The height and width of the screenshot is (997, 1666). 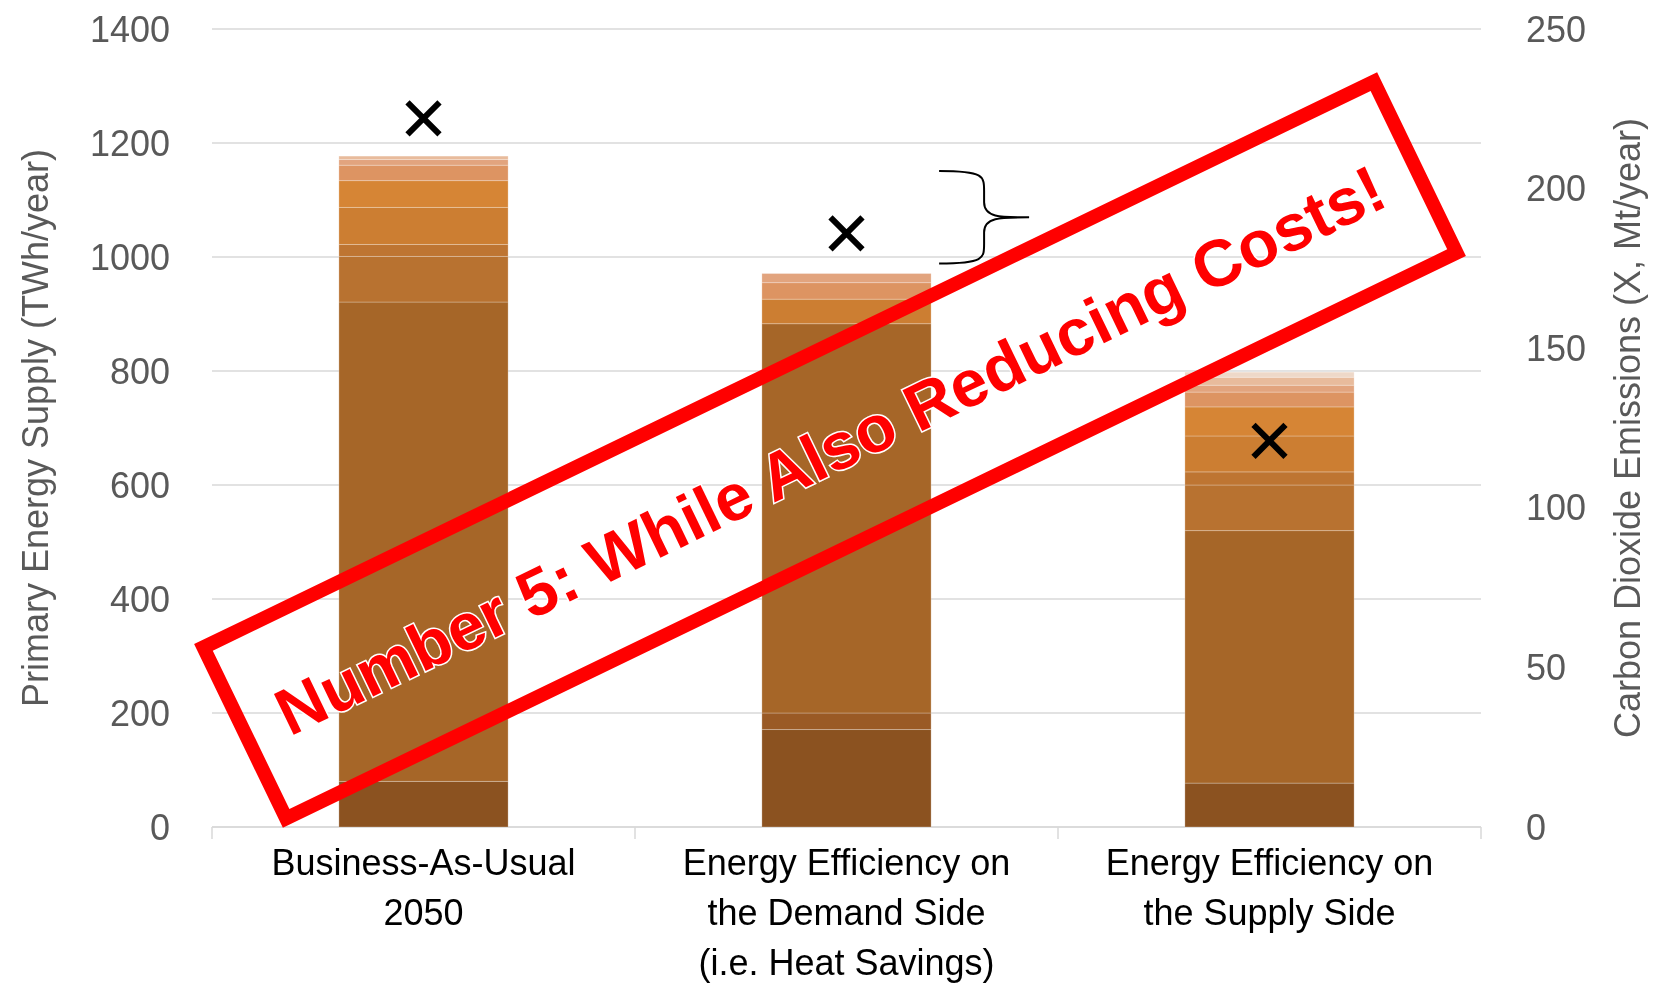 What do you see at coordinates (129, 143) in the screenshot?
I see `y-tick-label: 1200` at bounding box center [129, 143].